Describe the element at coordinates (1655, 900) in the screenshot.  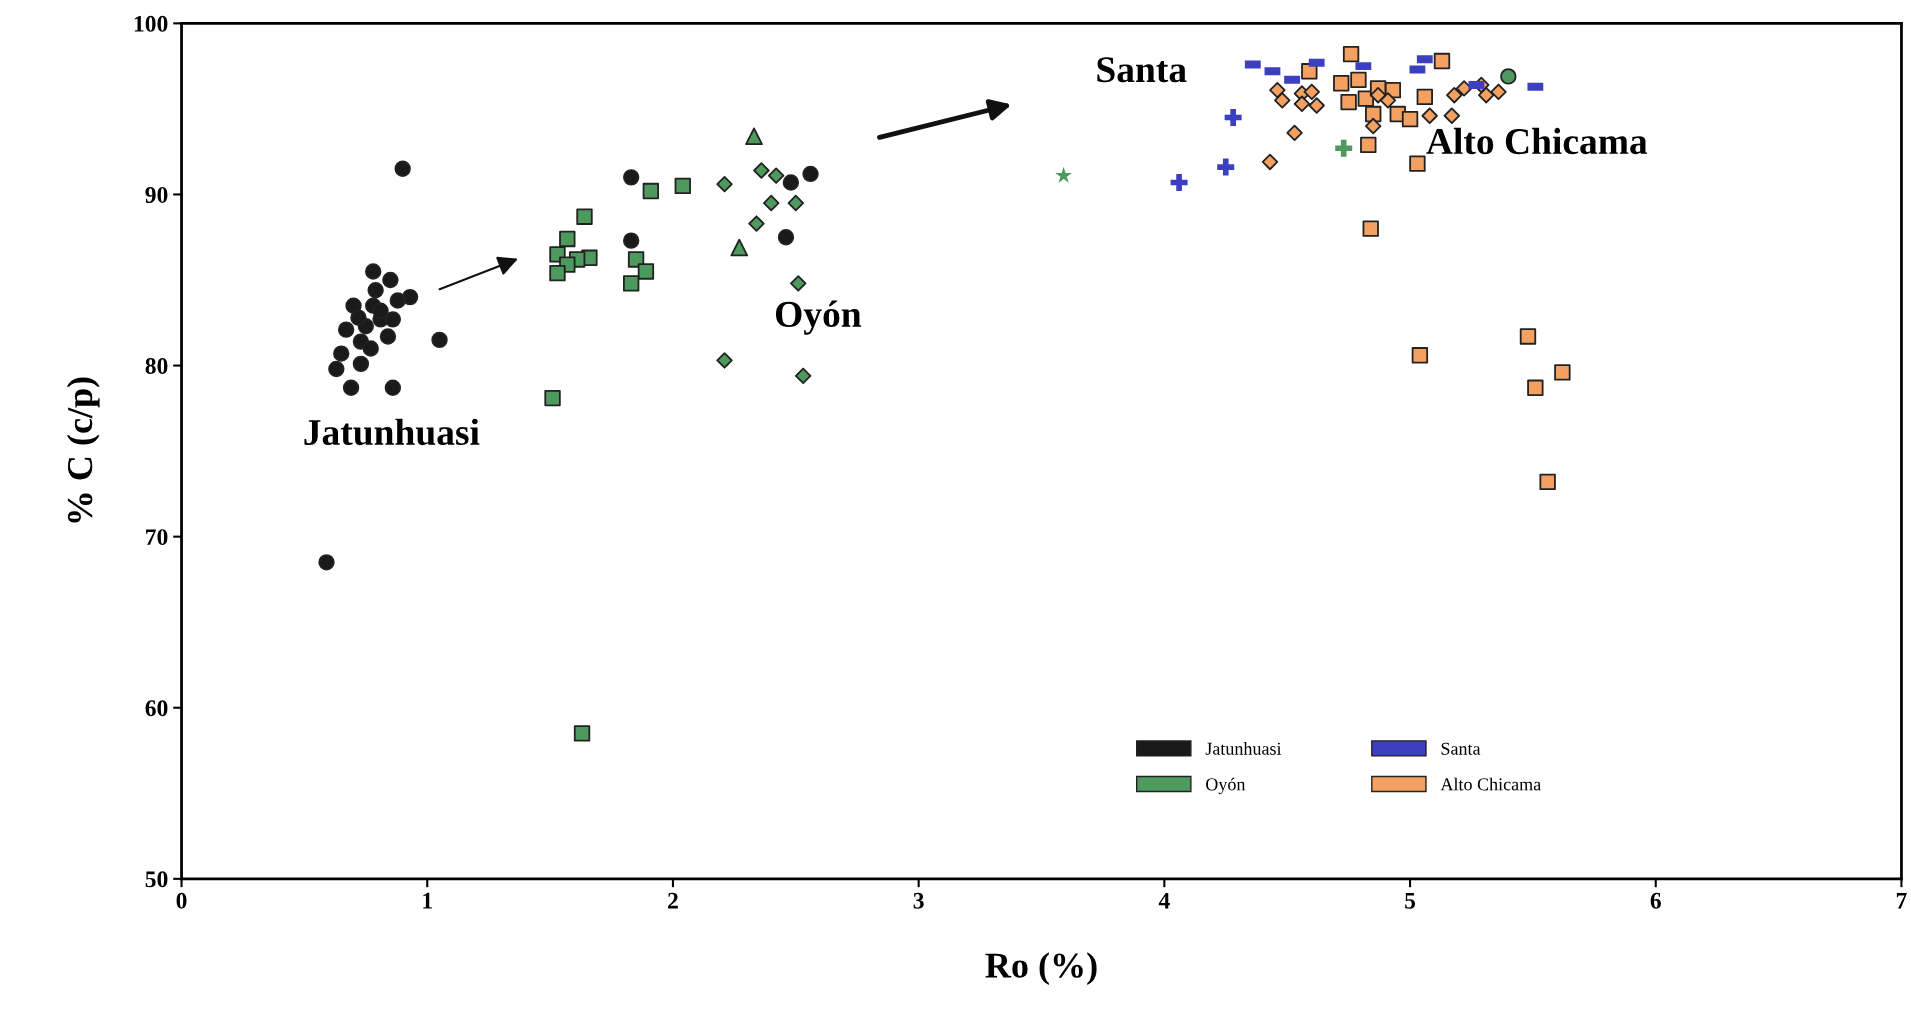
I see `x-tick-label: 6` at that location.